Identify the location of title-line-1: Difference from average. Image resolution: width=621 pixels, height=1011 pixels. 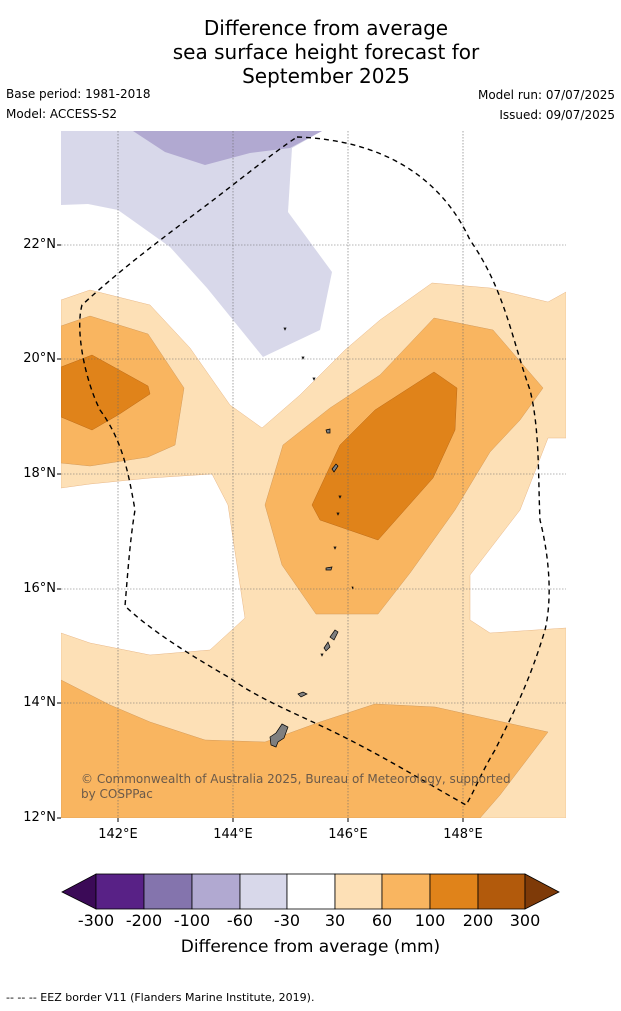
(326, 28).